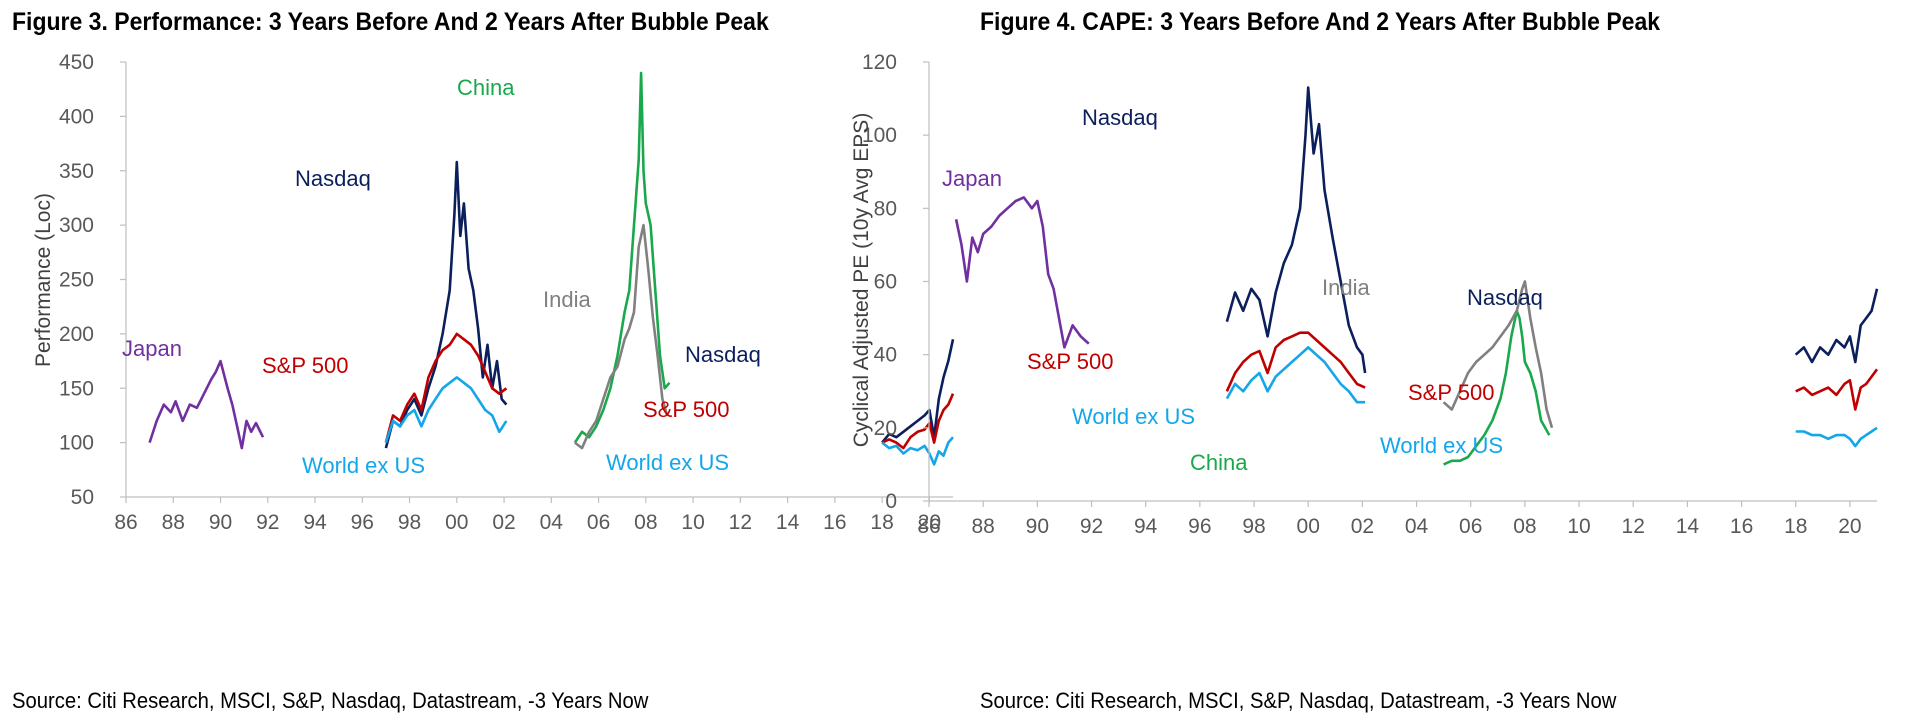 This screenshot has height=728, width=1924. I want to click on y-tick-label: 120, so click(879, 62).